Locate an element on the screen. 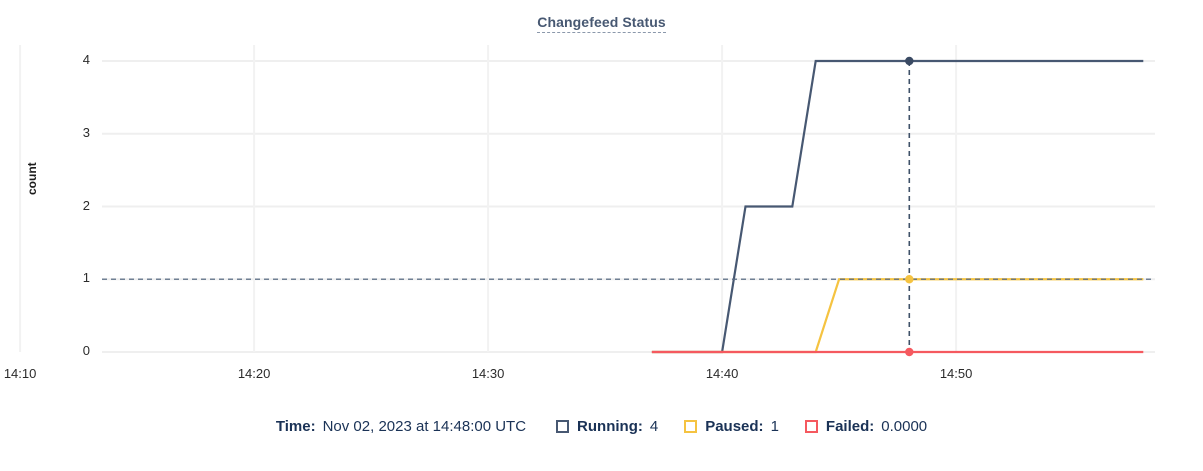 The width and height of the screenshot is (1203, 471). x-tick-14-50: 14:50 is located at coordinates (956, 373).